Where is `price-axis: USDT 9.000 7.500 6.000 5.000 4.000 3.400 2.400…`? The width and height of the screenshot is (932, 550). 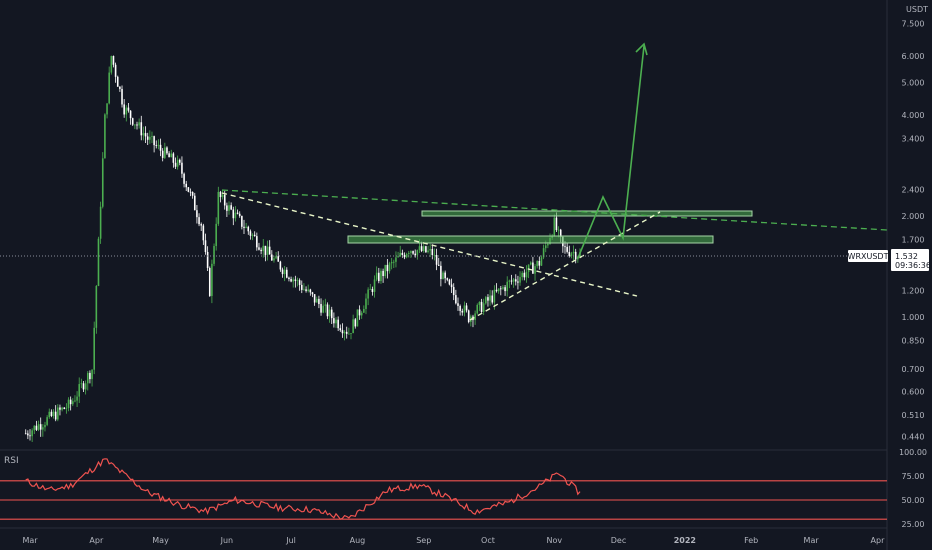 price-axis: USDT 9.000 7.500 6.000 5.000 4.000 3.400 2.400… is located at coordinates (915, 221).